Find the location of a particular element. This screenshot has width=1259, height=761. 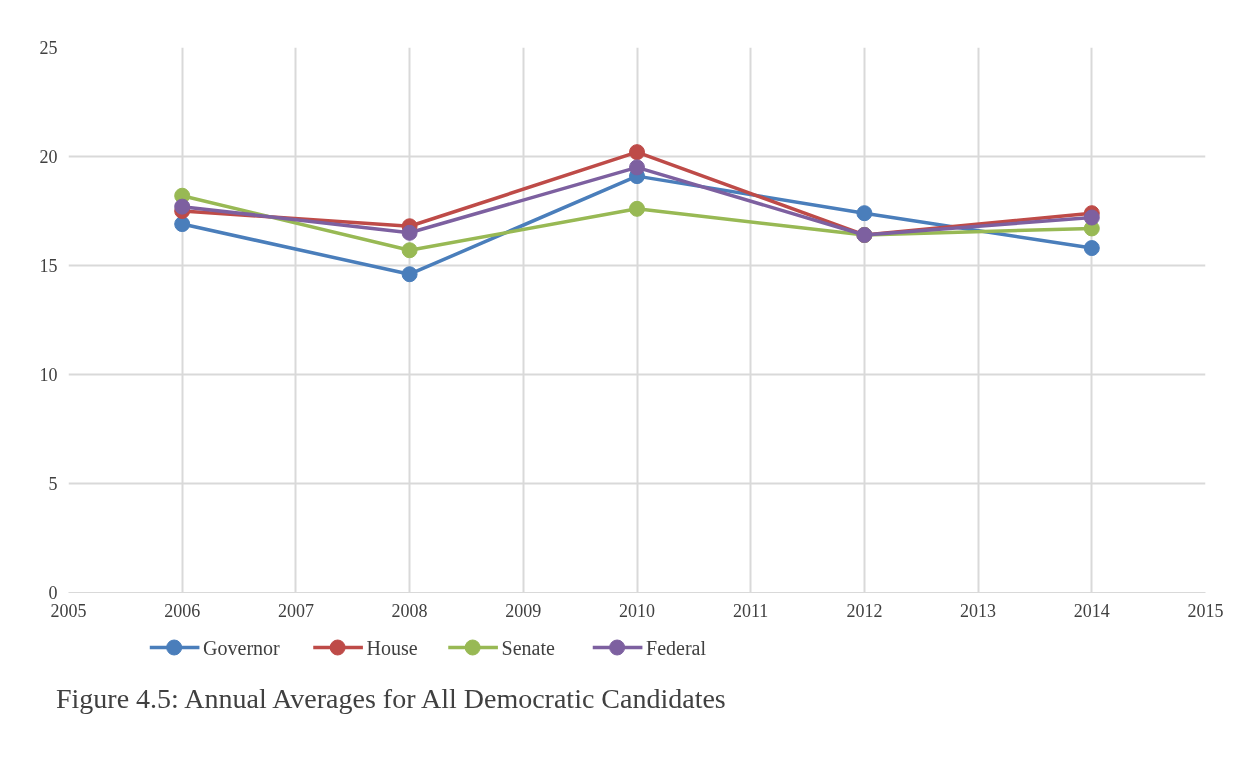

y-tick-label: 20 is located at coordinates (48, 157).